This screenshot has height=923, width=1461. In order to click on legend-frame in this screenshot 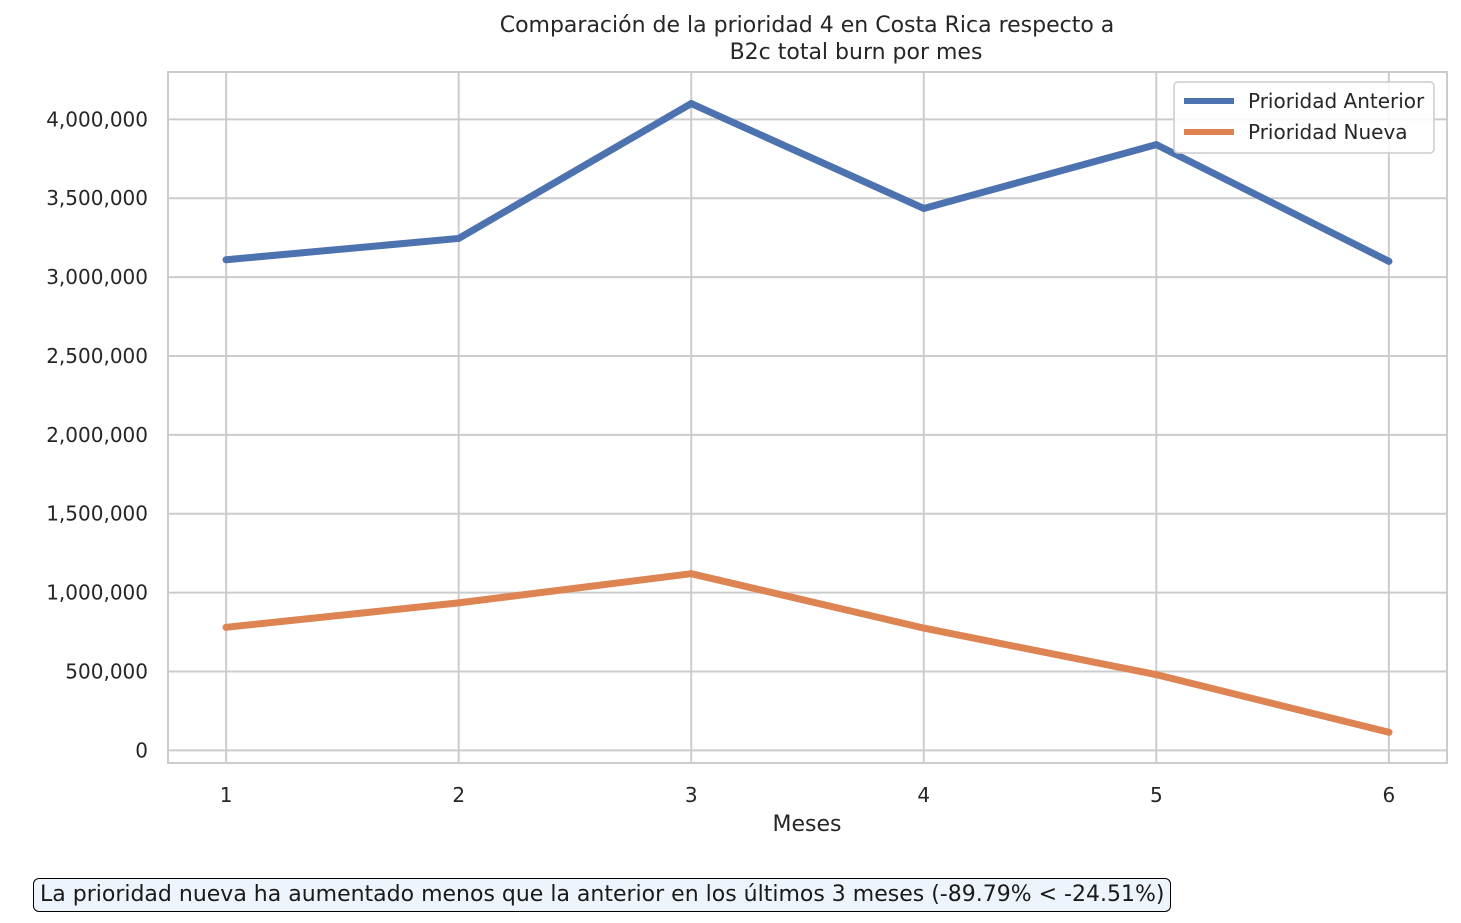, I will do `click(1304, 117)`.